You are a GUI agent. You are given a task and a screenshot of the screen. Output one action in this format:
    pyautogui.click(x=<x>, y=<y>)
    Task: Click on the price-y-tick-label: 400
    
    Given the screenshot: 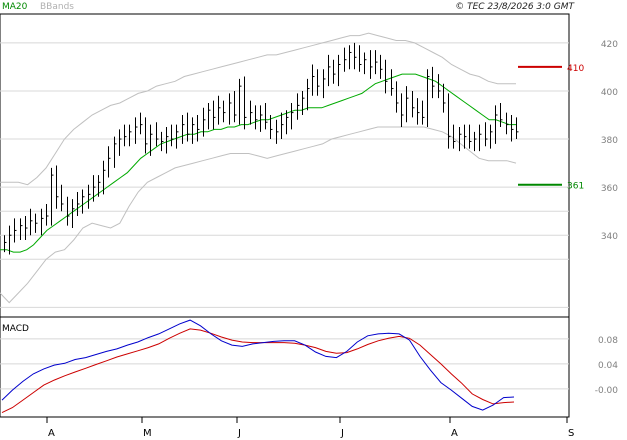 What is the action you would take?
    pyautogui.click(x=609, y=93)
    